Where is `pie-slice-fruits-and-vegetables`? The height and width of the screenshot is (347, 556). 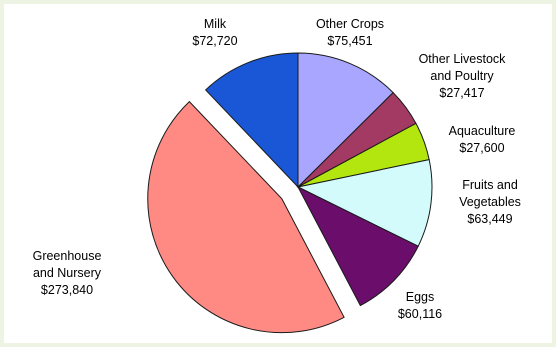 pie-slice-fruits-and-vegetables is located at coordinates (364, 203).